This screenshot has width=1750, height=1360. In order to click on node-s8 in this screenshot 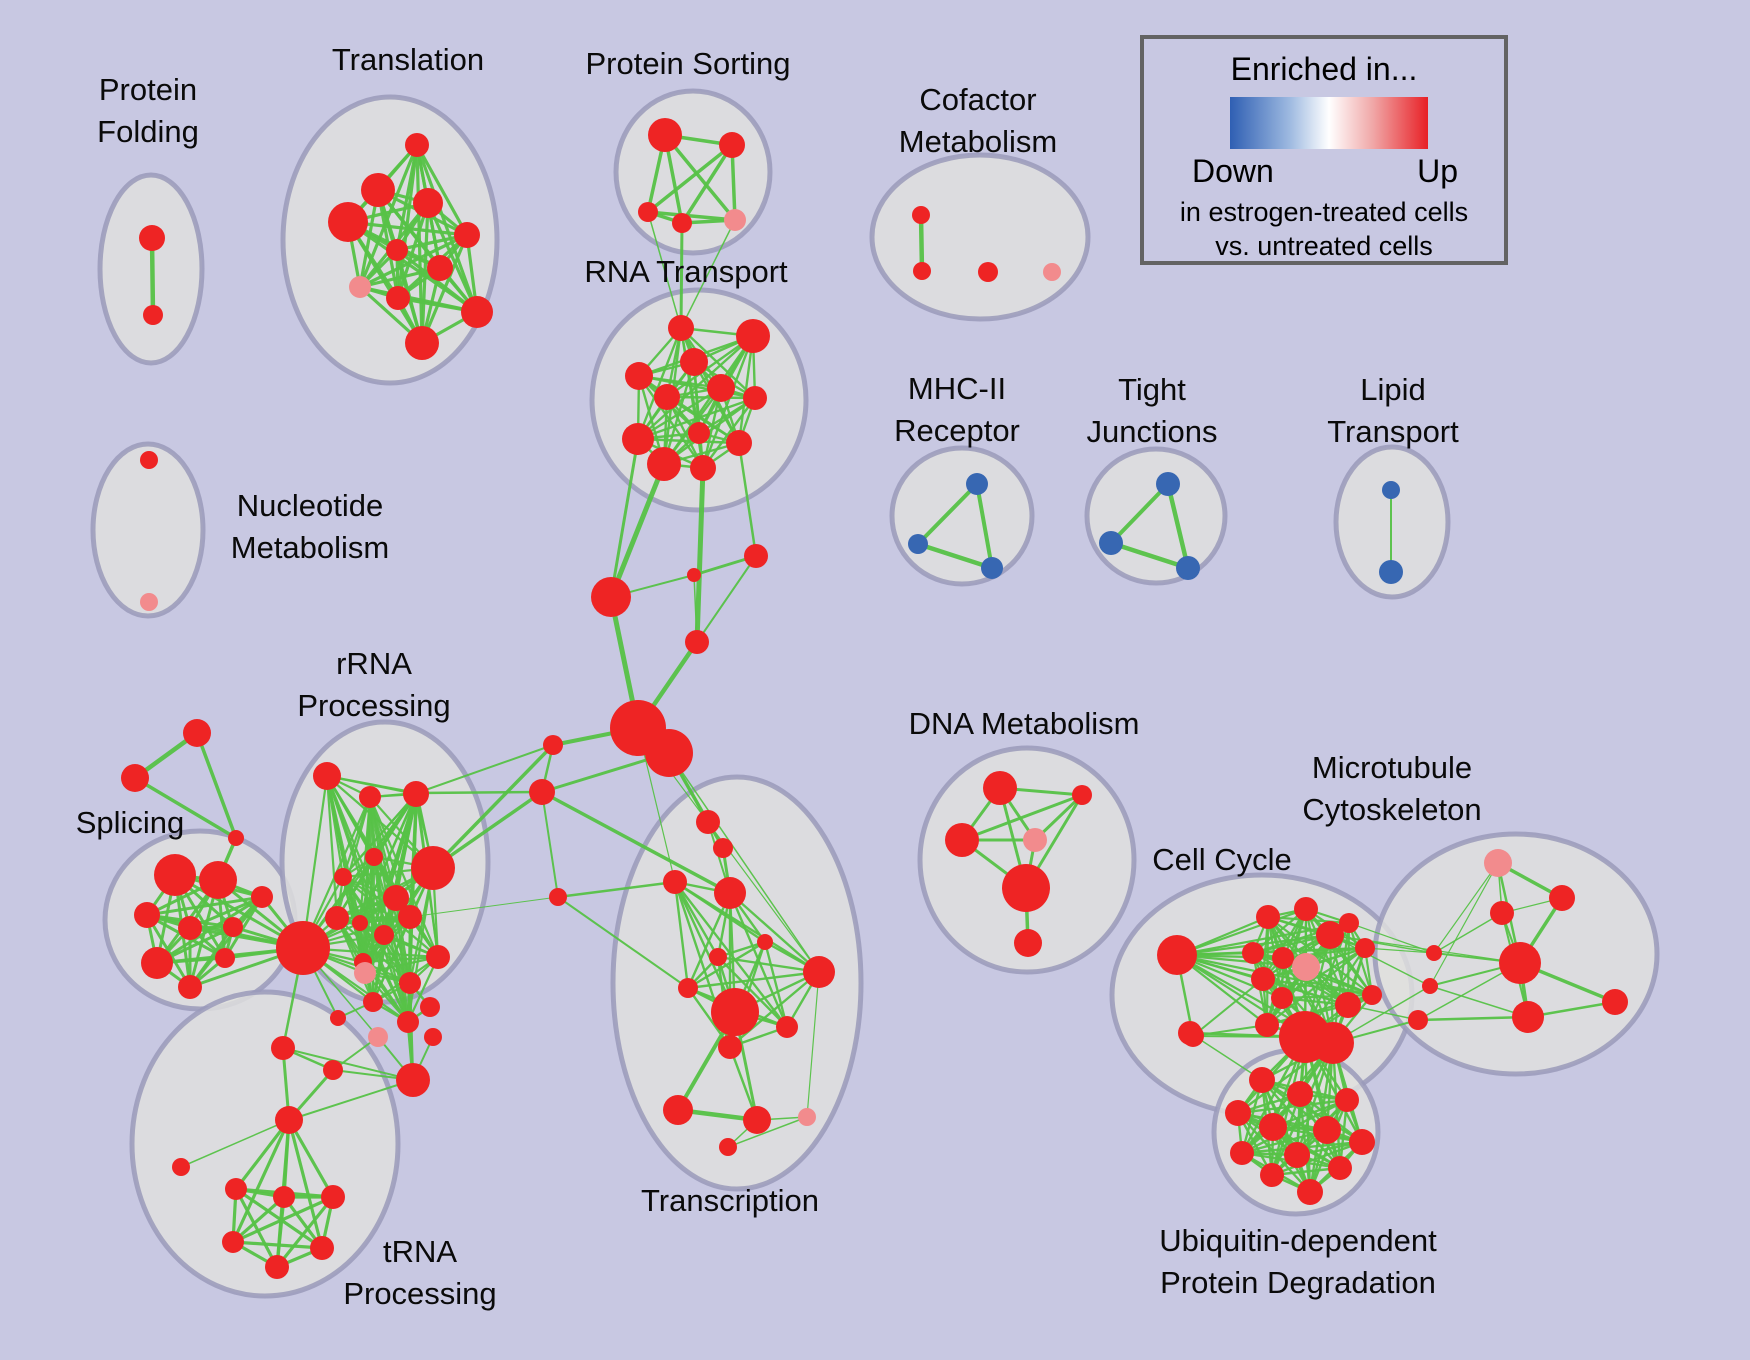, I will do `click(262, 897)`.